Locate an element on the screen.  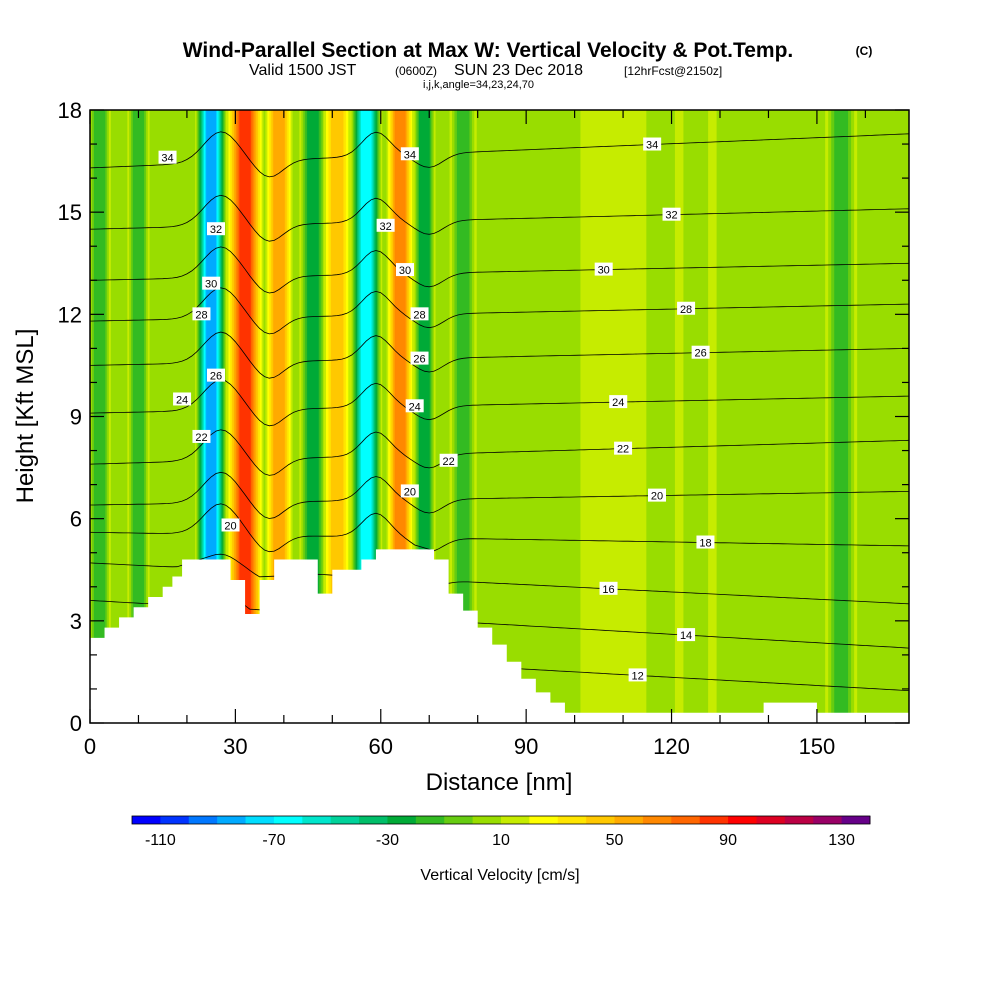
theta-label-24: 24 is located at coordinates (618, 402).